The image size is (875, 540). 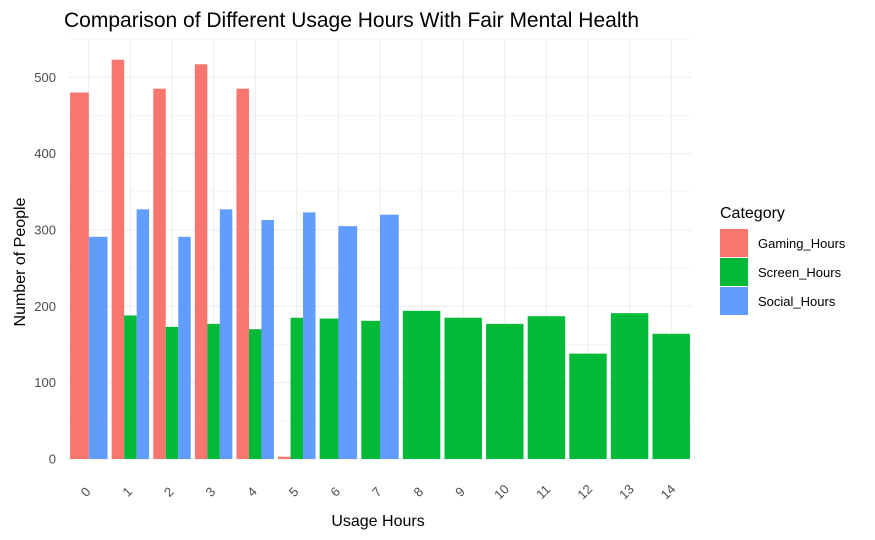 What do you see at coordinates (294, 492) in the screenshot?
I see `x-tick-label: 5` at bounding box center [294, 492].